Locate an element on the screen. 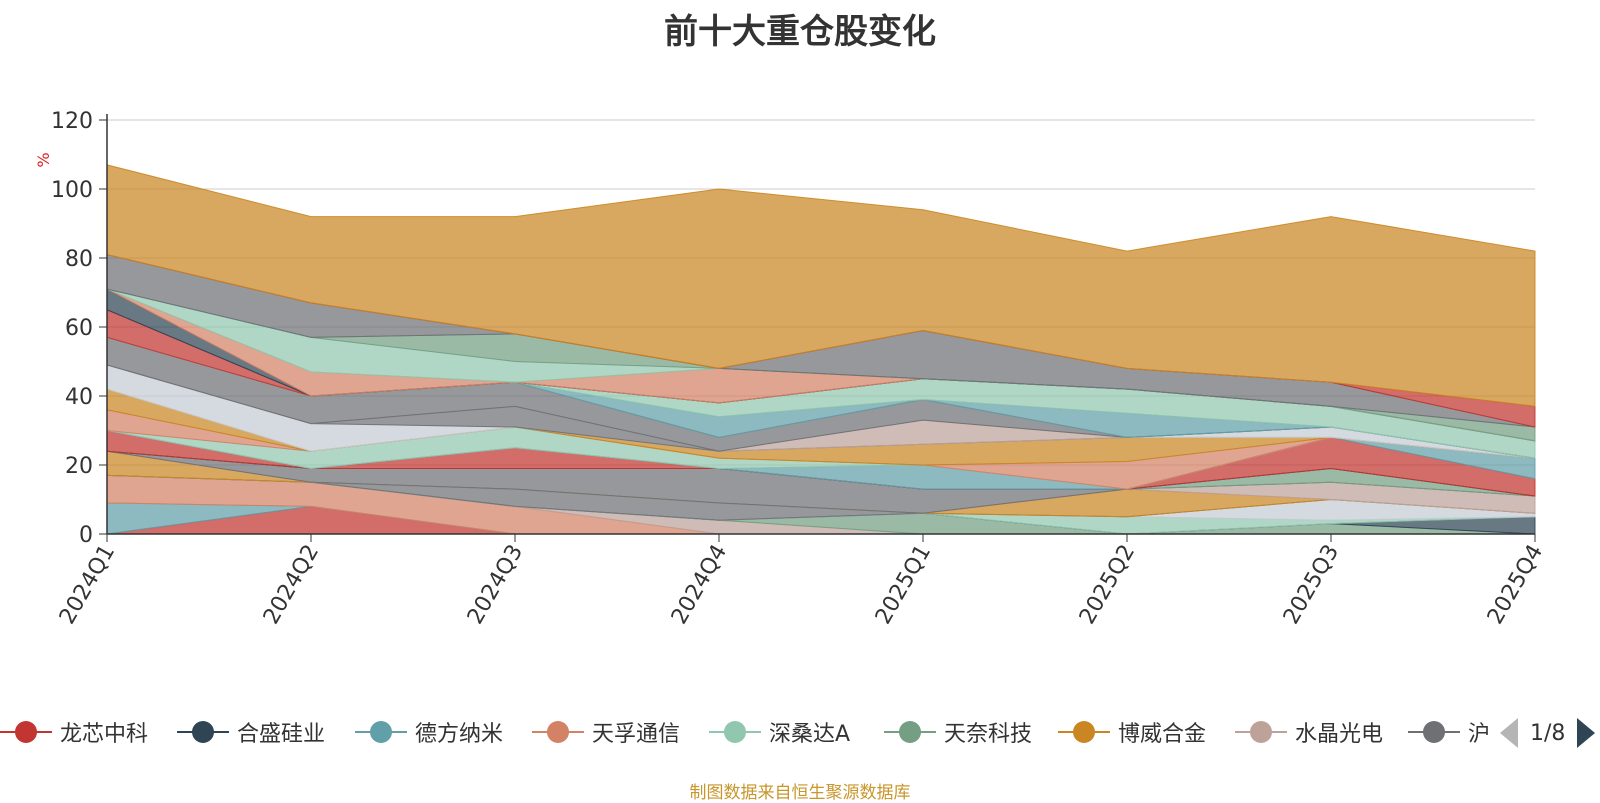 Image resolution: width=1600 pixels, height=803 pixels. y-axis-label: % is located at coordinates (43, 159).